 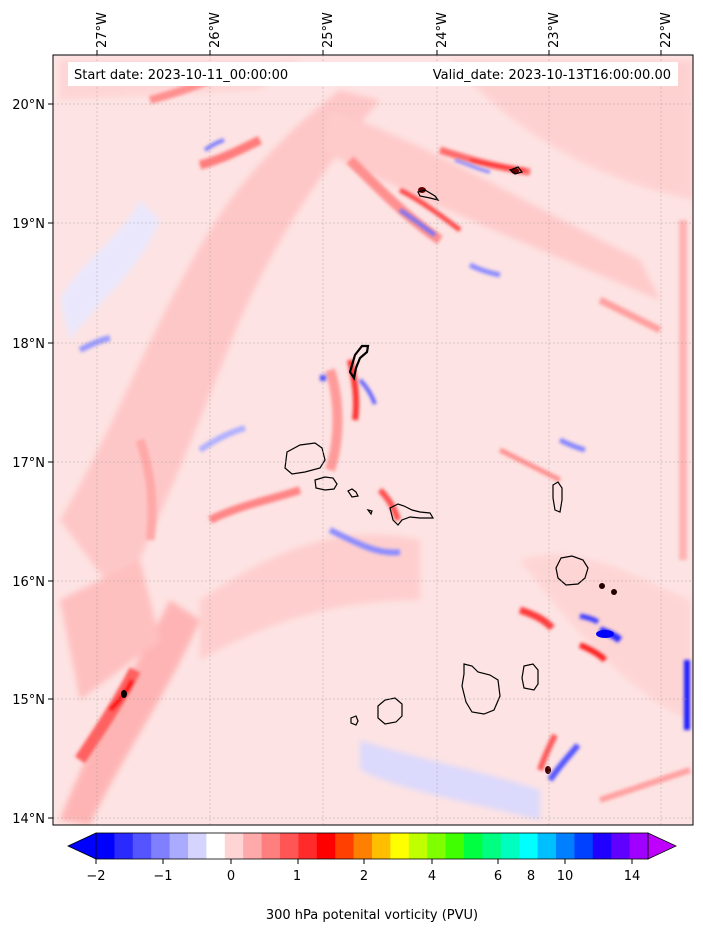 What do you see at coordinates (28, 463) in the screenshot?
I see `lat-tick-label: 17°N` at bounding box center [28, 463].